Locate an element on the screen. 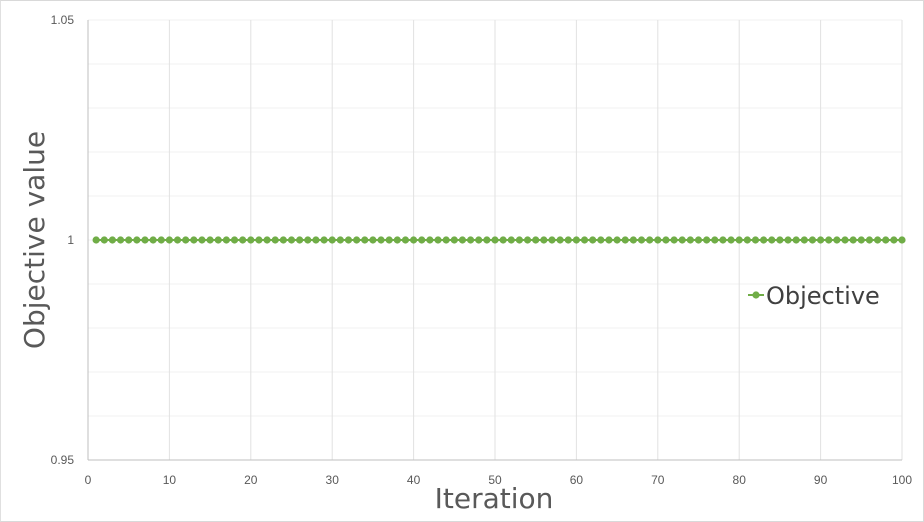 This screenshot has height=522, width=924. x-tick-label: 60 is located at coordinates (577, 480).